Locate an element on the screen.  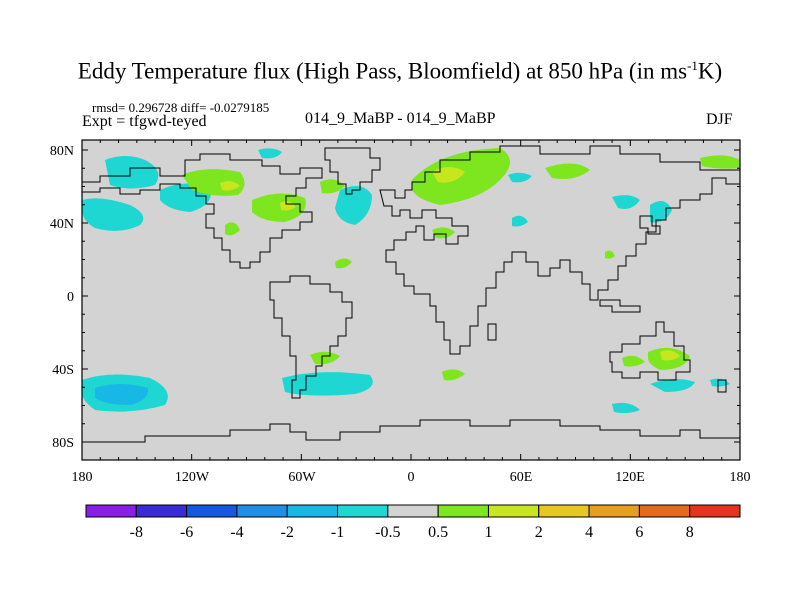
case-label: 014_9_MaBP - 014_9_MaBP is located at coordinates (400, 118).